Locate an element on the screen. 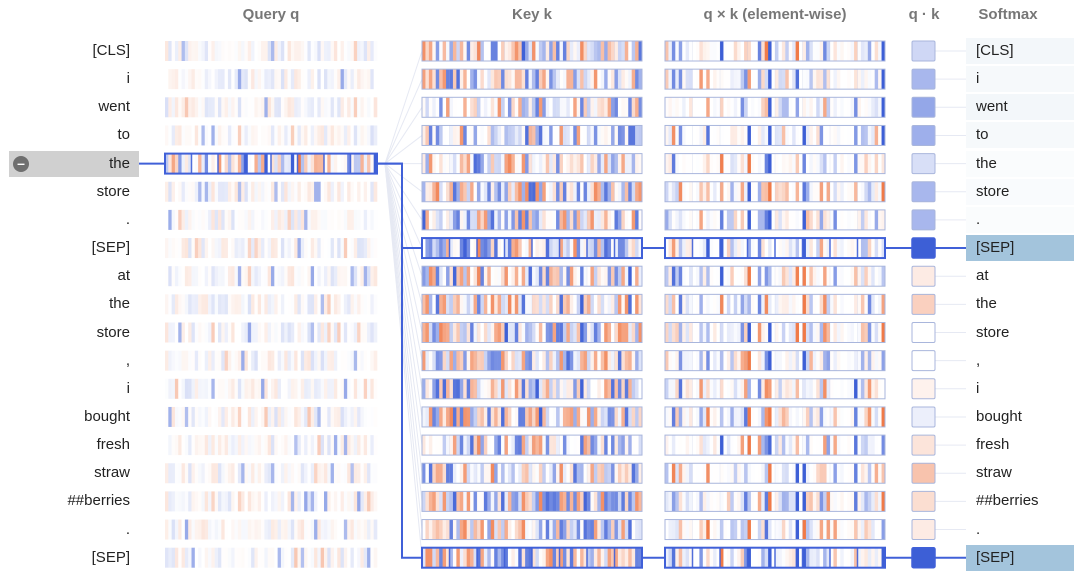 This screenshot has height=571, width=1080. key-token: ##berries is located at coordinates (1007, 501).